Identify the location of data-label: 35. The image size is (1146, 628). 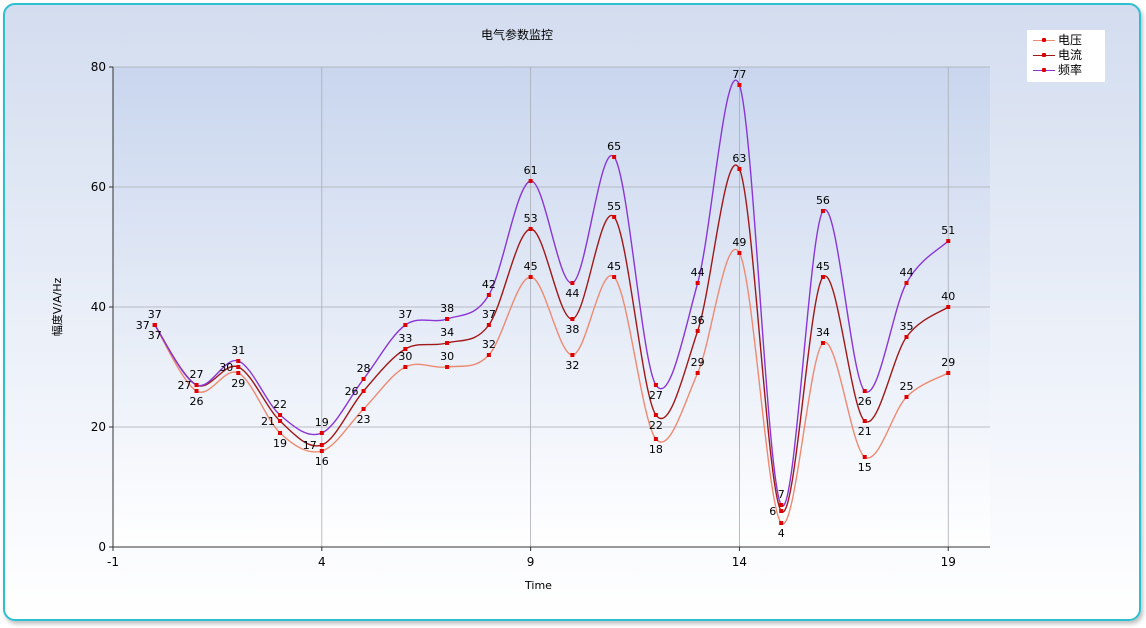
(906, 326).